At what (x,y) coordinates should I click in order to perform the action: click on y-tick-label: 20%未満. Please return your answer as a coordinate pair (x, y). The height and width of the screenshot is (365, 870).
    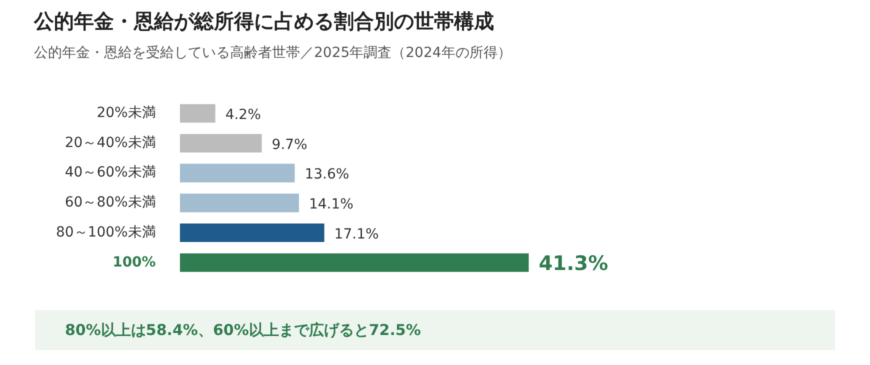
    Looking at the image, I should click on (126, 112).